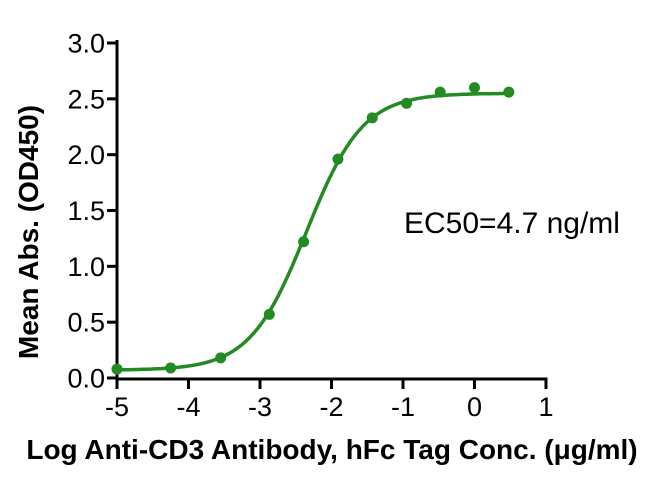  What do you see at coordinates (86, 43) in the screenshot?
I see `y-tick-label: 3.0` at bounding box center [86, 43].